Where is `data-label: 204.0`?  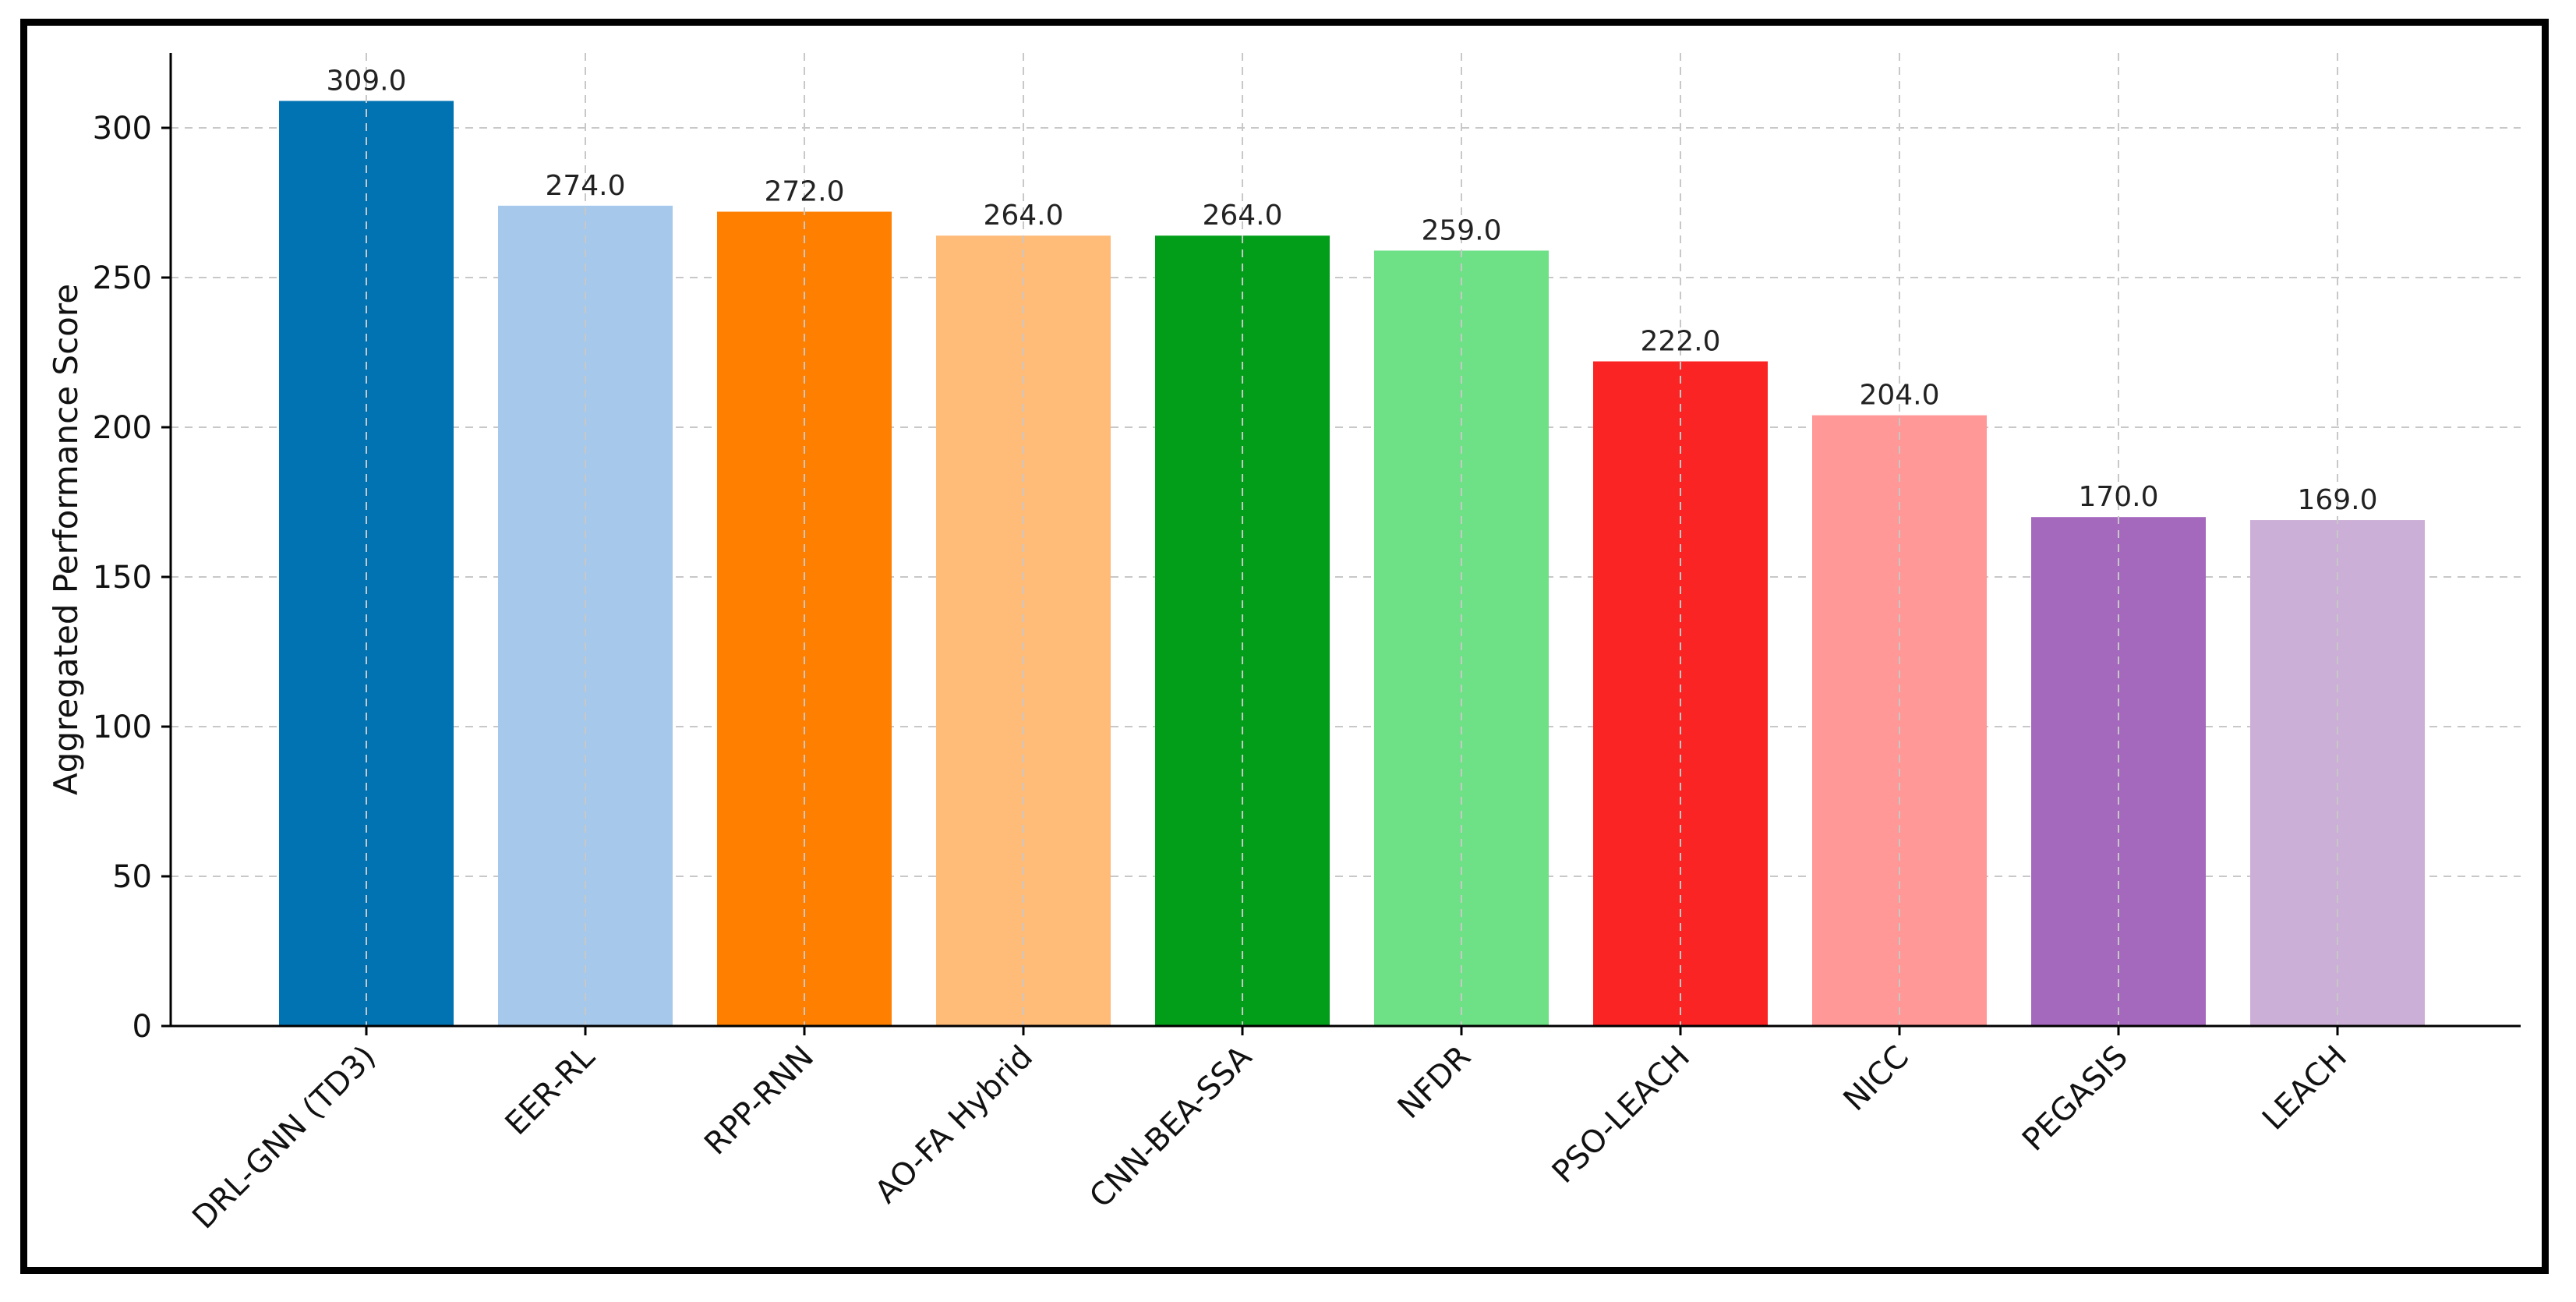
data-label: 204.0 is located at coordinates (1899, 396).